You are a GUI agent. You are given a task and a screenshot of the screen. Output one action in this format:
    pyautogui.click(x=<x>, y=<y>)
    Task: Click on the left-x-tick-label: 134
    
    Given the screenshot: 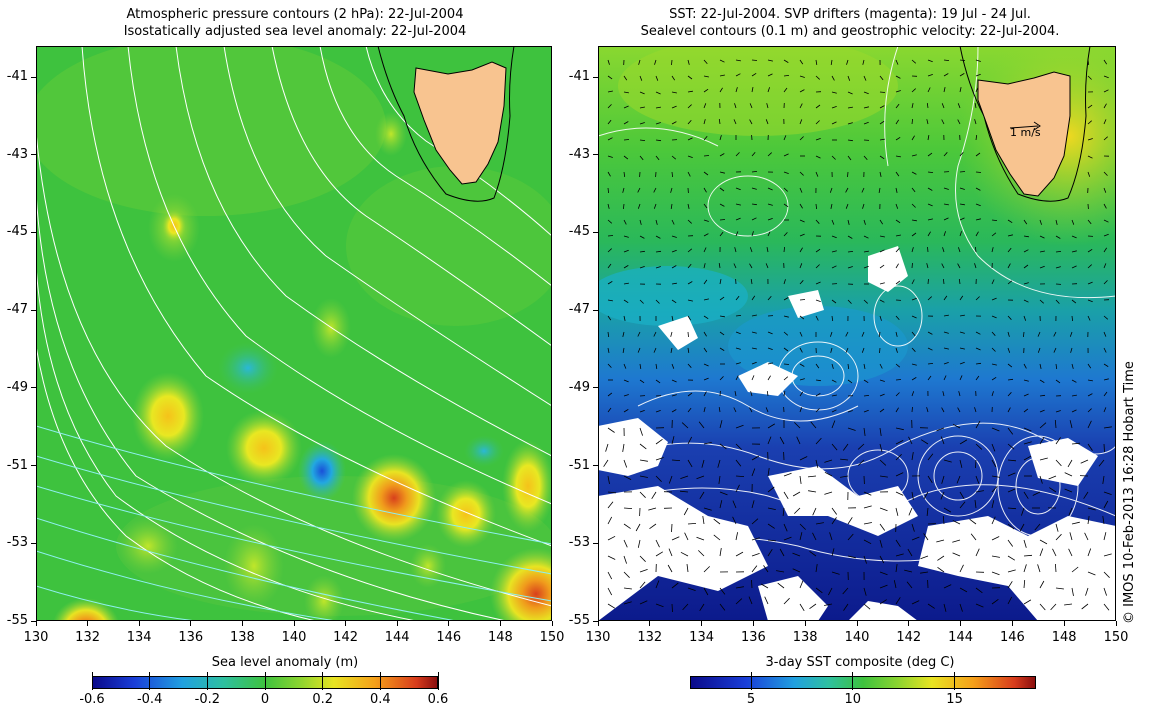 What is the action you would take?
    pyautogui.click(x=139, y=637)
    